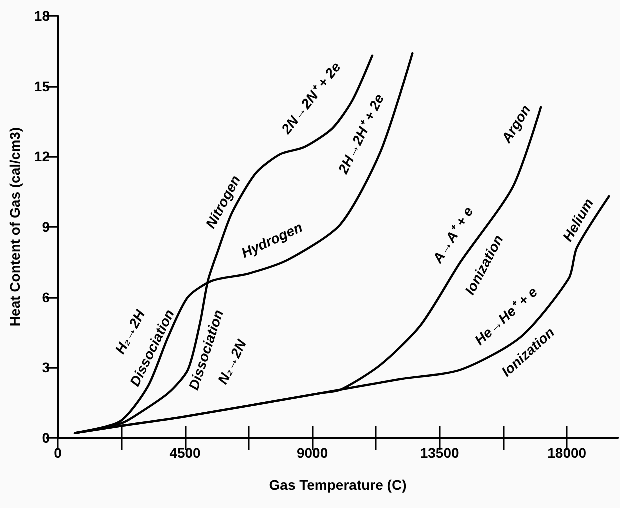 Image resolution: width=620 pixels, height=508 pixels. Describe the element at coordinates (312, 453) in the screenshot. I see `x-tick-label: 9000` at that location.